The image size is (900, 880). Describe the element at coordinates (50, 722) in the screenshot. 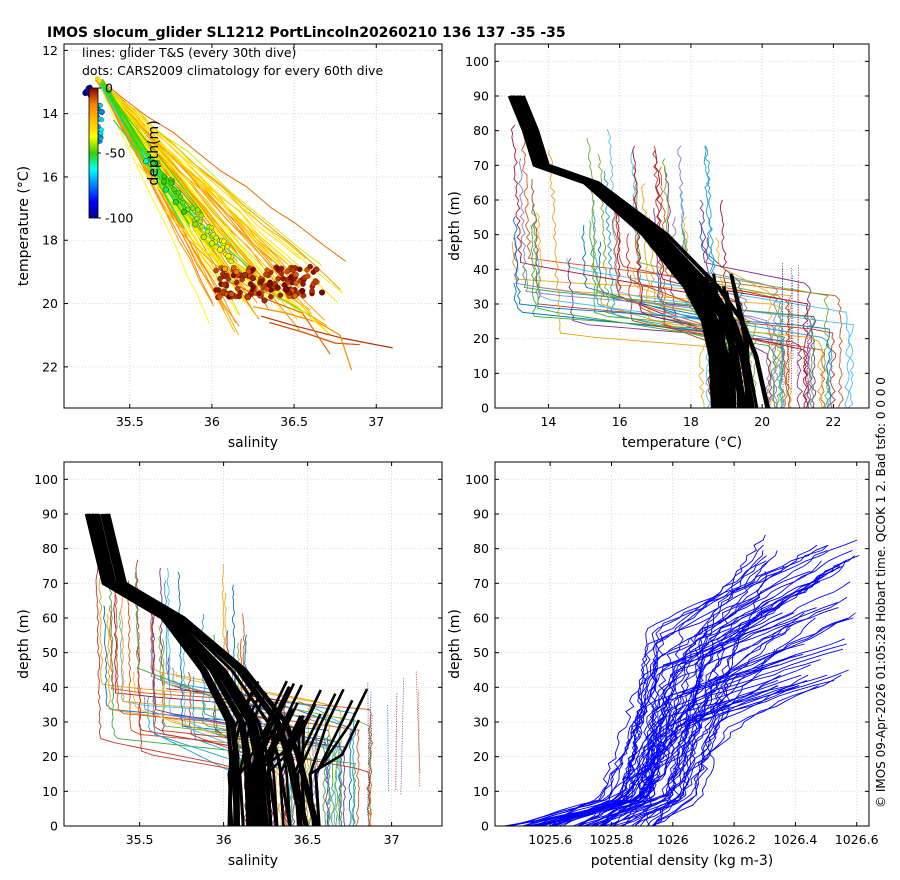

I see `sal-y-tick-label: 30` at that location.